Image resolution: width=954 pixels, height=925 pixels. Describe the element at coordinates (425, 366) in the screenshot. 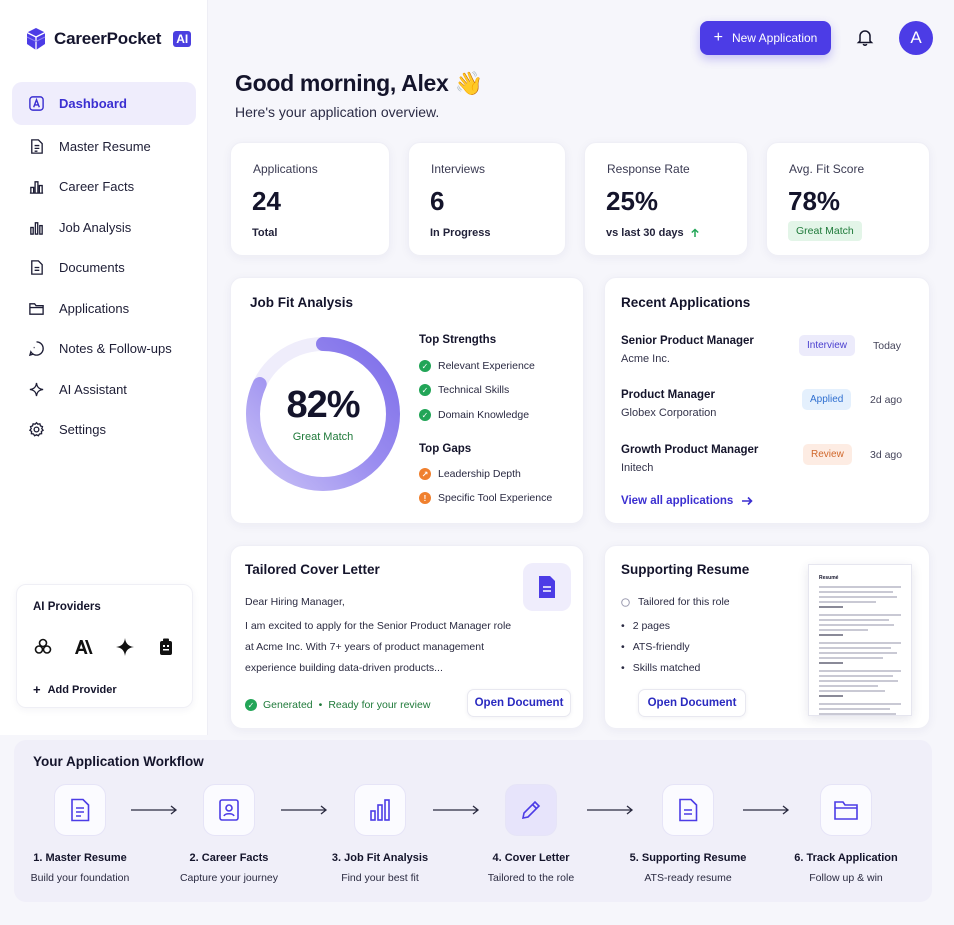

I see `check-icon: ✓` at that location.